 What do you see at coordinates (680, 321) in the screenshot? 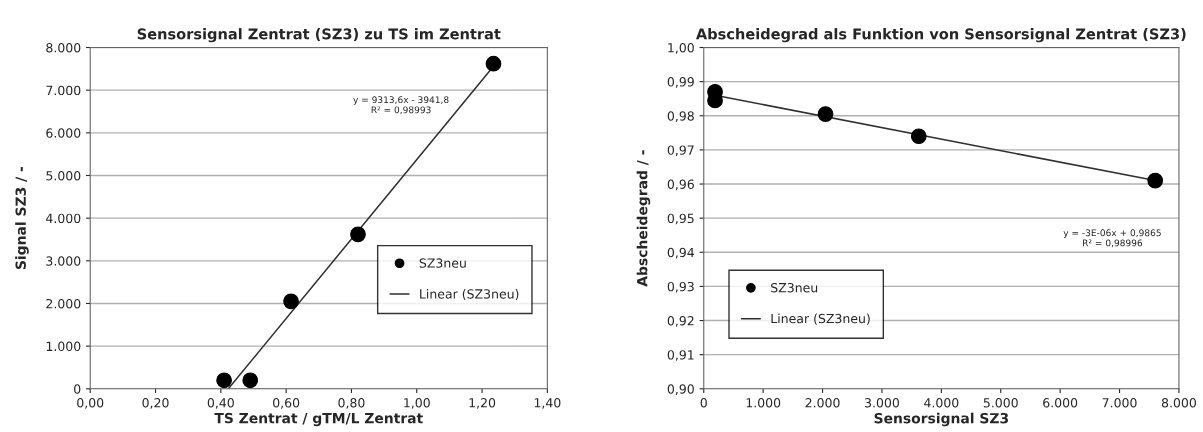
I see `y-tick-label: 0,92` at bounding box center [680, 321].